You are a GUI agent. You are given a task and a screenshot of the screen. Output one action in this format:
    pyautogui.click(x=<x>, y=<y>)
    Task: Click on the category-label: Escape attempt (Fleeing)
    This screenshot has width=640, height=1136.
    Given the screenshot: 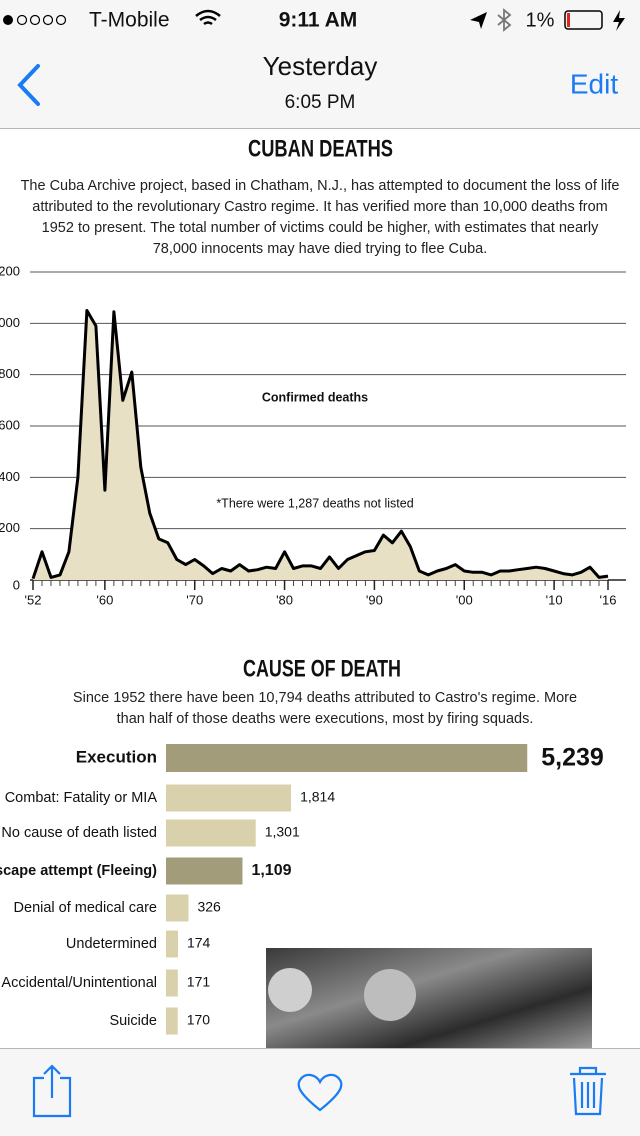 What is the action you would take?
    pyautogui.click(x=78, y=871)
    